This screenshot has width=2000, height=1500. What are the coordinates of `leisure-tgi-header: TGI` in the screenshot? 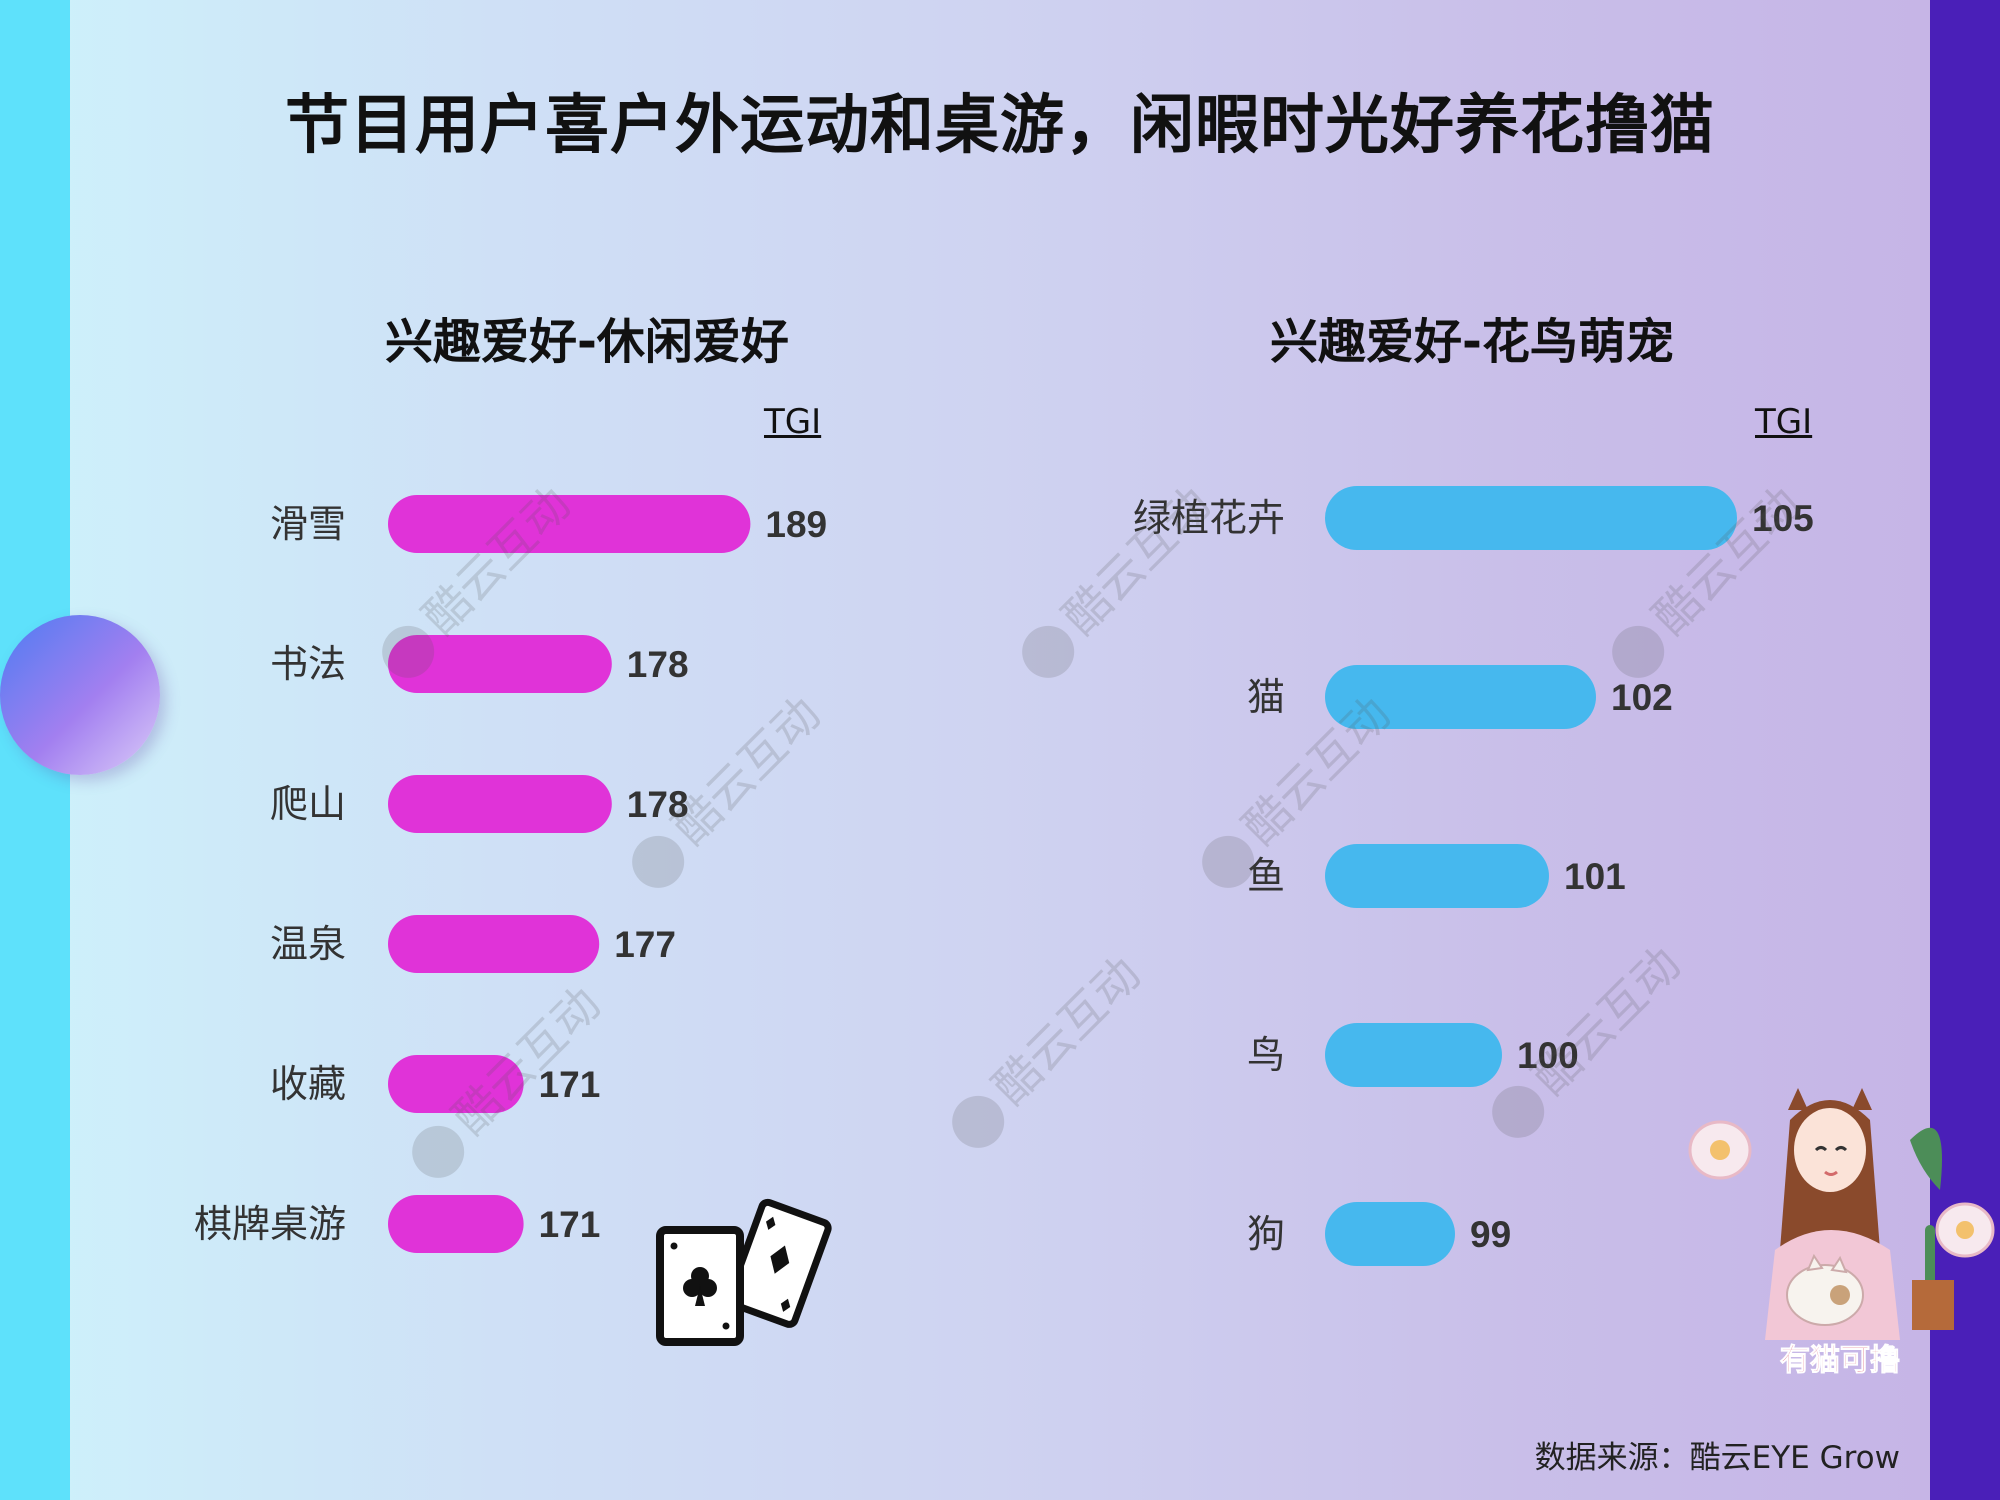 It's located at (793, 422).